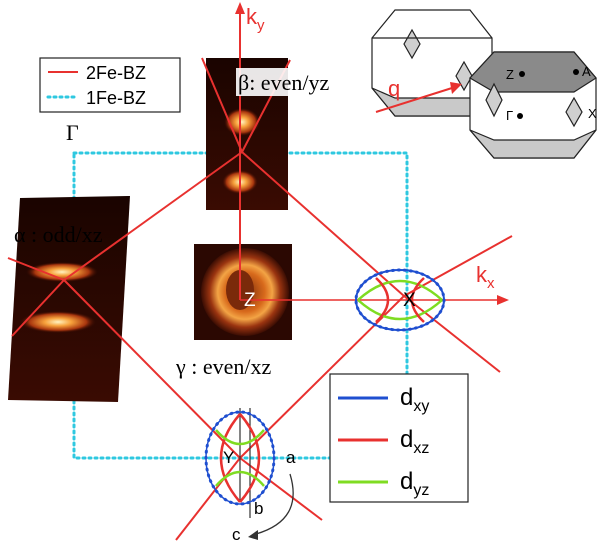  What do you see at coordinates (456, 88) in the screenshot?
I see `q-arrowhead` at bounding box center [456, 88].